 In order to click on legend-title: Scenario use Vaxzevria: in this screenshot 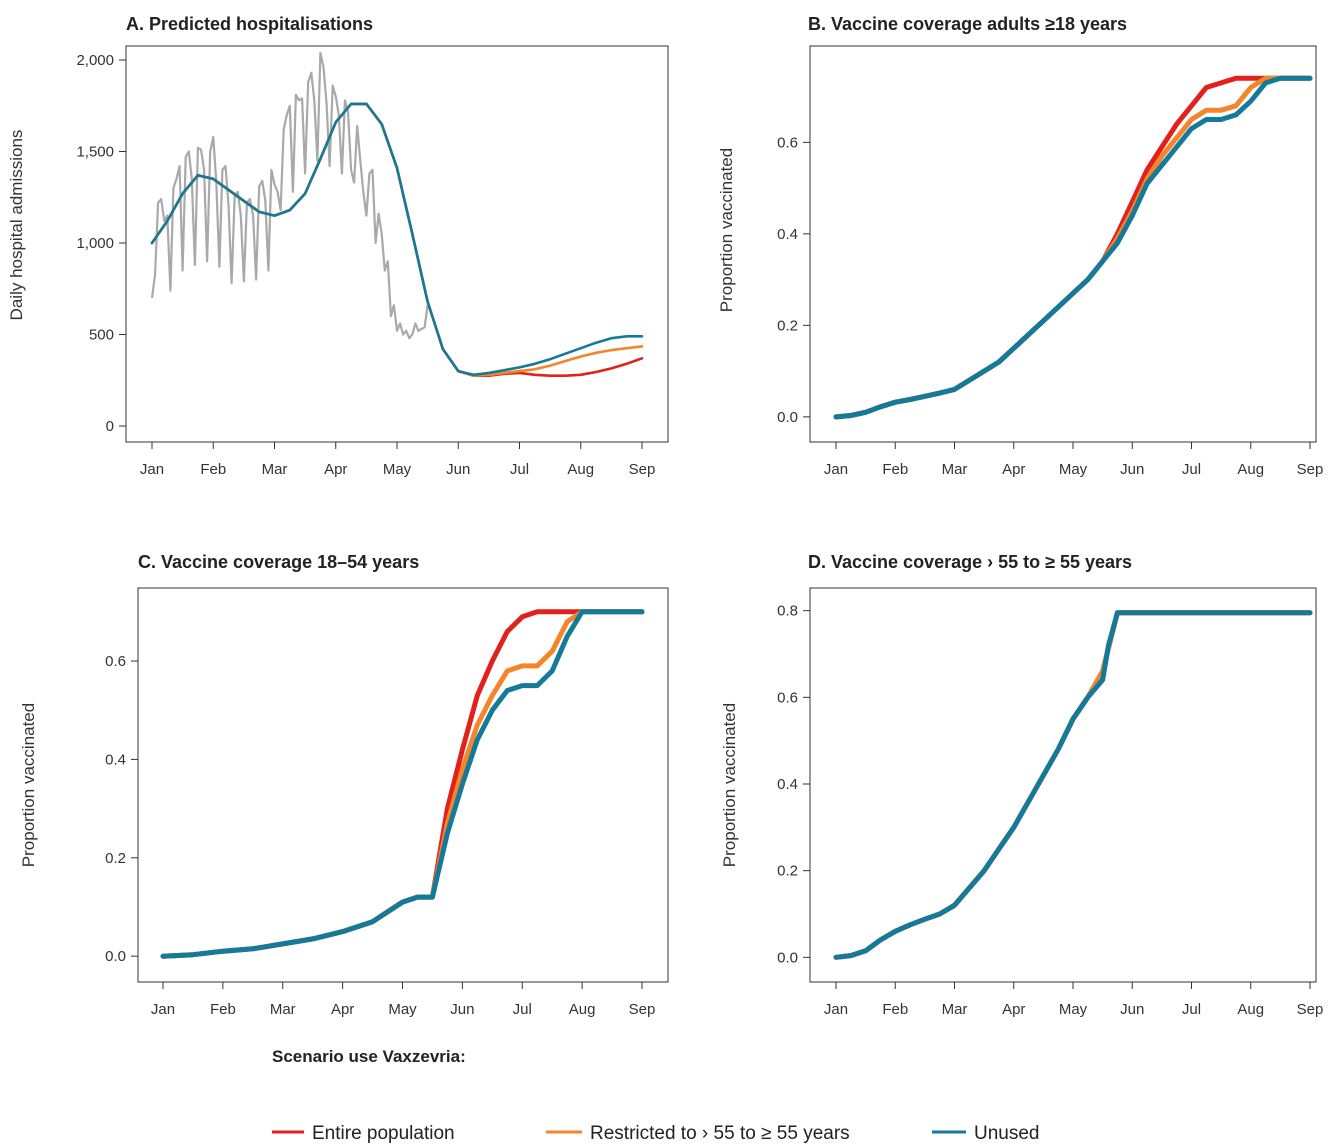, I will do `click(369, 1056)`.